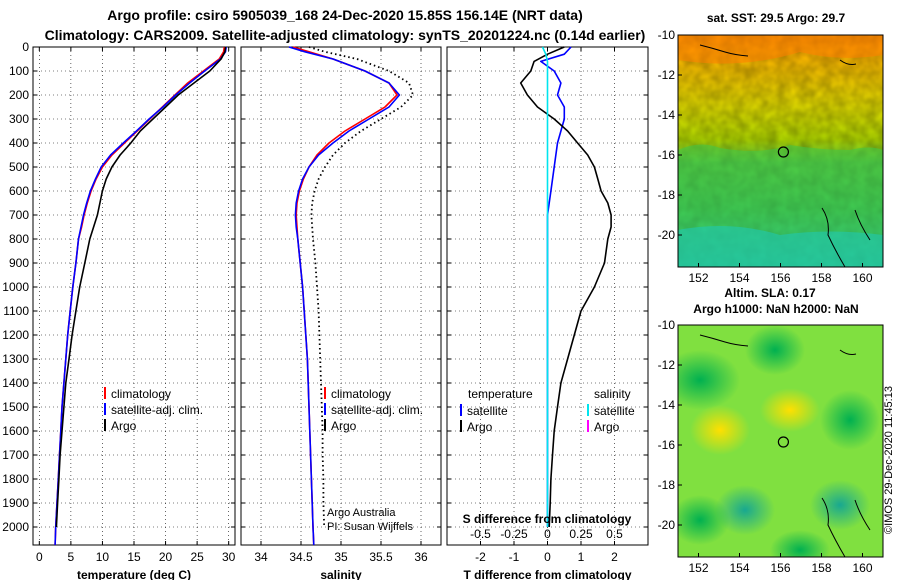 The height and width of the screenshot is (580, 900). What do you see at coordinates (739, 568) in the screenshot?
I see `map-x-tick-label: 154` at bounding box center [739, 568].